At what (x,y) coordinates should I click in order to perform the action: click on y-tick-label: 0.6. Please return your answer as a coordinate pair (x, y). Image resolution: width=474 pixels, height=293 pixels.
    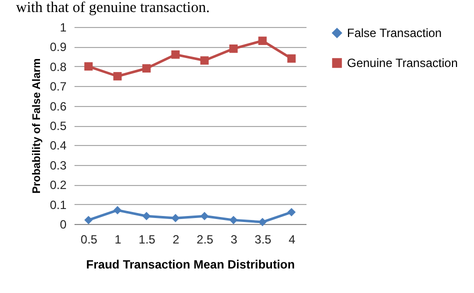
    Looking at the image, I should click on (58, 106).